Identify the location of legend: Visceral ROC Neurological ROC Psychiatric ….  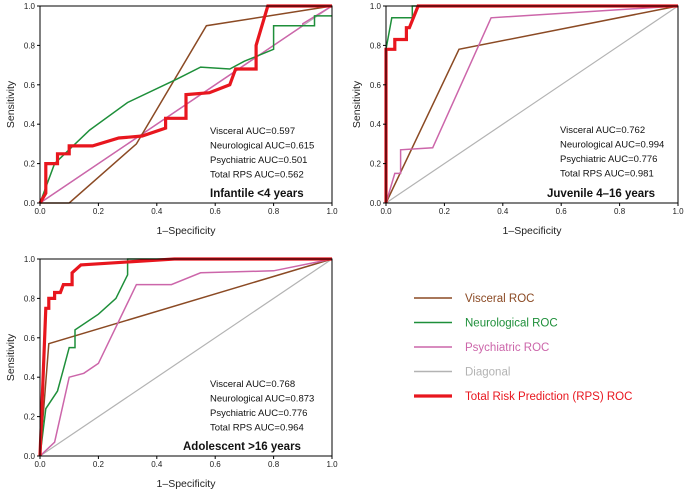
(523, 348).